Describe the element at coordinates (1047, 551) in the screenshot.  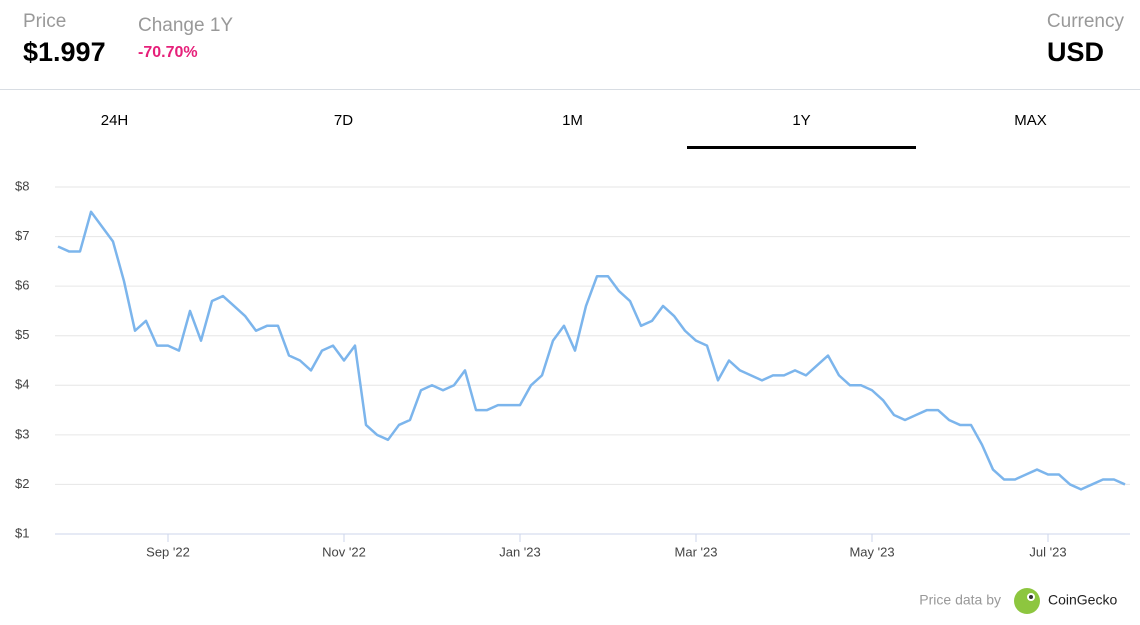
I see `x-tick-label: Jul '23` at that location.